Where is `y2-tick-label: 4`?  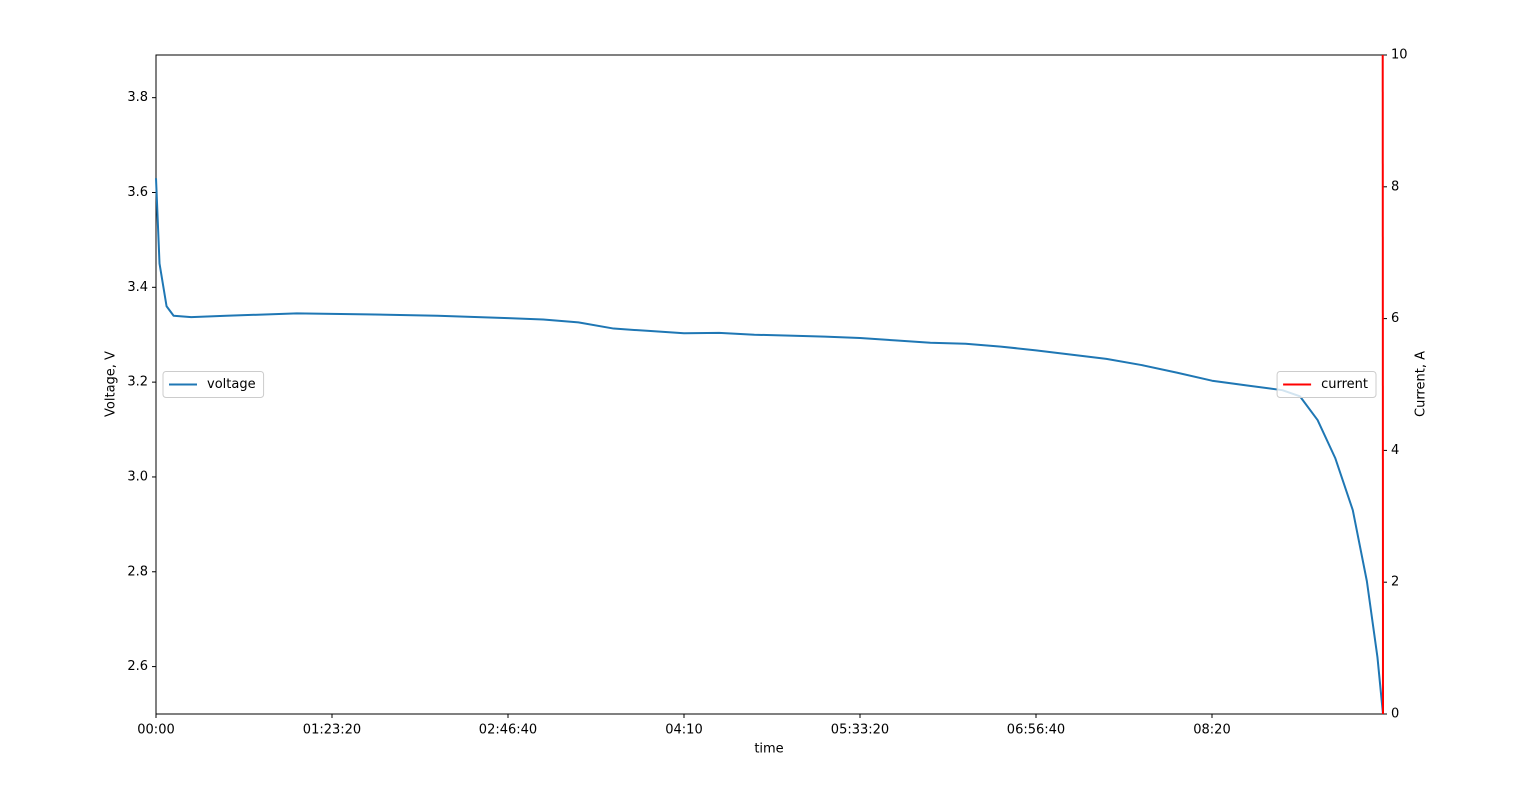 y2-tick-label: 4 is located at coordinates (1395, 450).